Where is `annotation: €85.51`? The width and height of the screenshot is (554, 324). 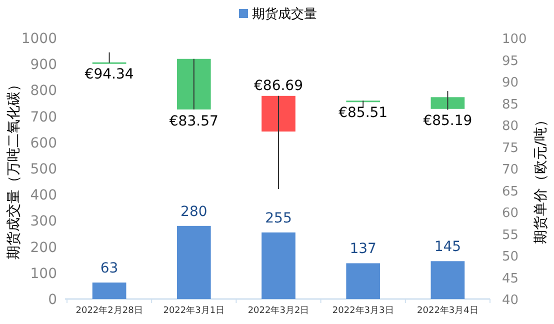
annotation: €85.51 is located at coordinates (363, 113).